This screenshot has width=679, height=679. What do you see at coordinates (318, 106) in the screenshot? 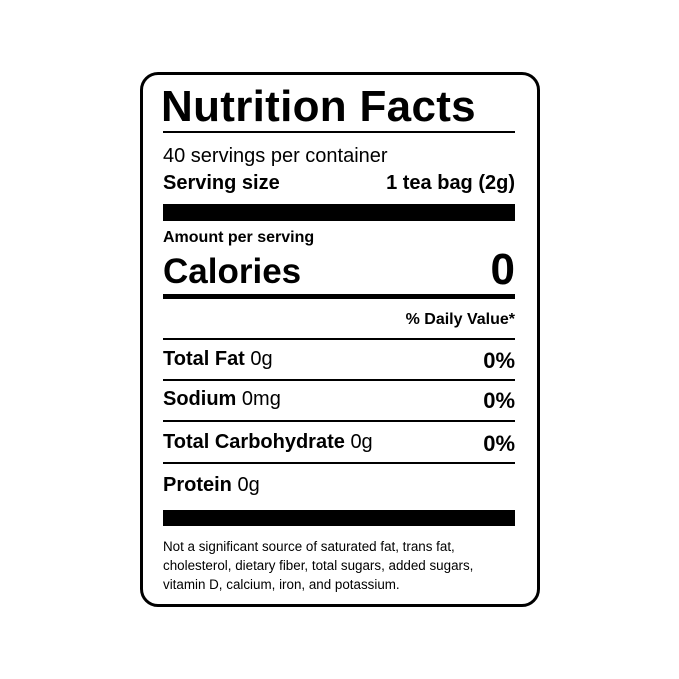
I see `title: Nutrition Facts` at bounding box center [318, 106].